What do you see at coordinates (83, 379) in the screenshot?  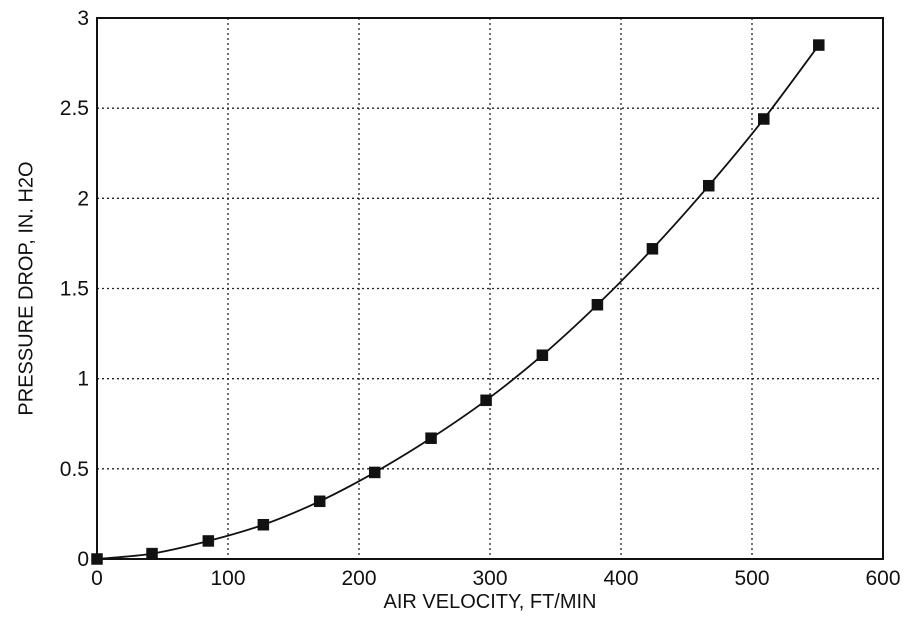 I see `y-tick-label: 1` at bounding box center [83, 379].